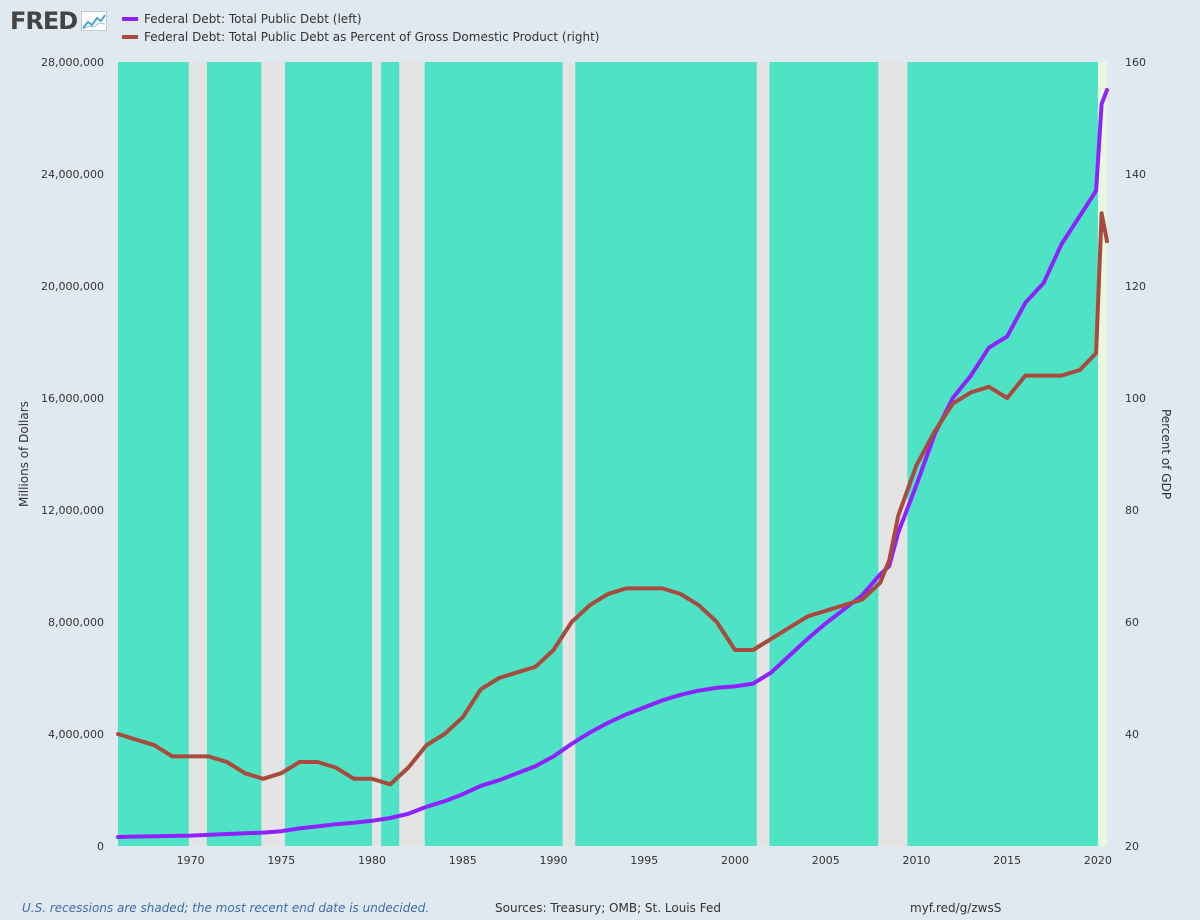 This screenshot has height=920, width=1200. I want to click on y-tick-label: 12,000,000, so click(72, 510).